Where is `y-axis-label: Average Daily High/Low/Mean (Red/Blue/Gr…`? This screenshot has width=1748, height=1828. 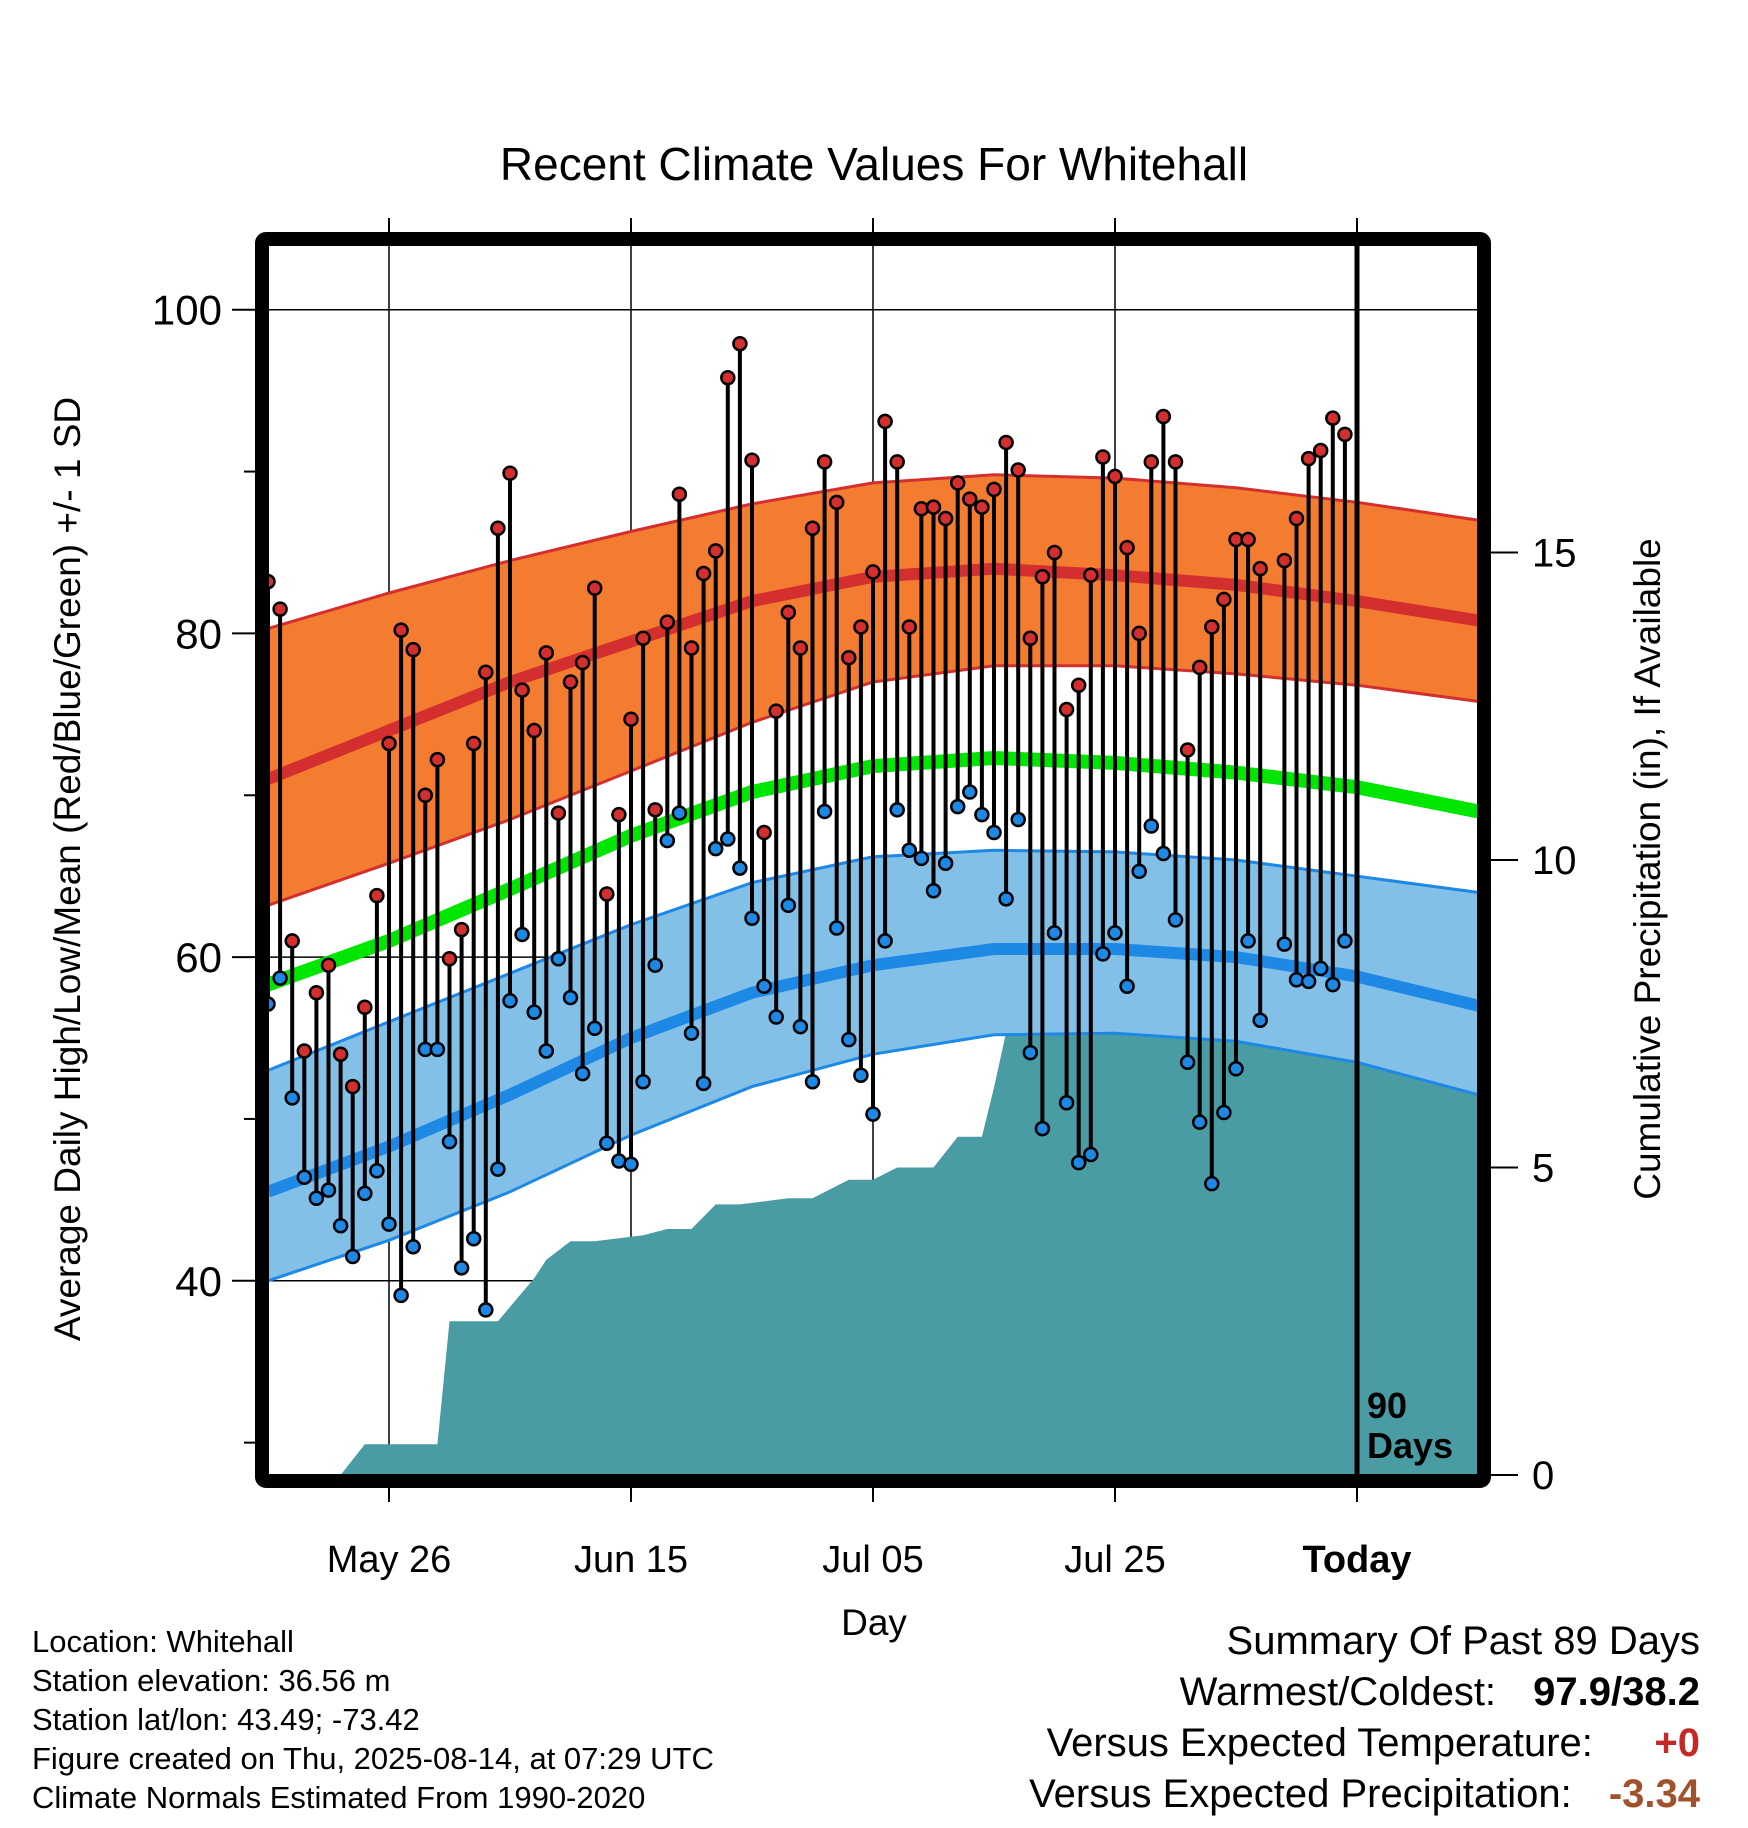 y-axis-label: Average Daily High/Low/Mean (Red/Blue/Gr… is located at coordinates (67, 869).